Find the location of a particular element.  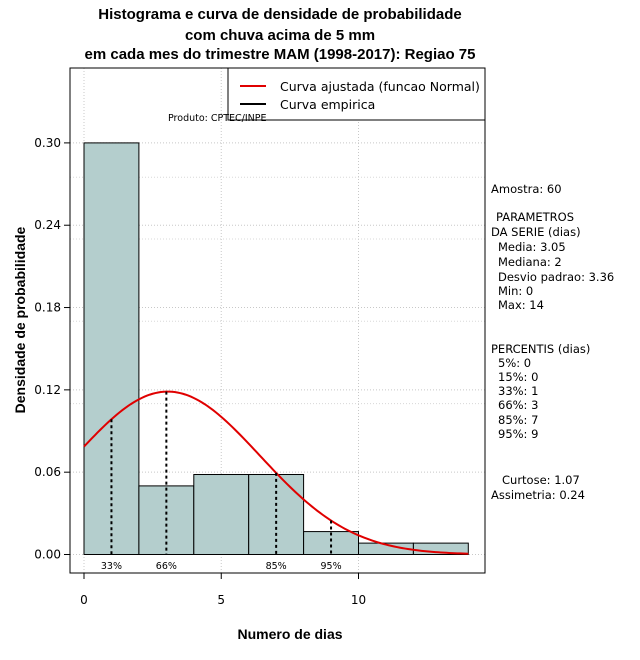

legend-fitted-label: Curva ajustada (funcao Normal) is located at coordinates (380, 86).